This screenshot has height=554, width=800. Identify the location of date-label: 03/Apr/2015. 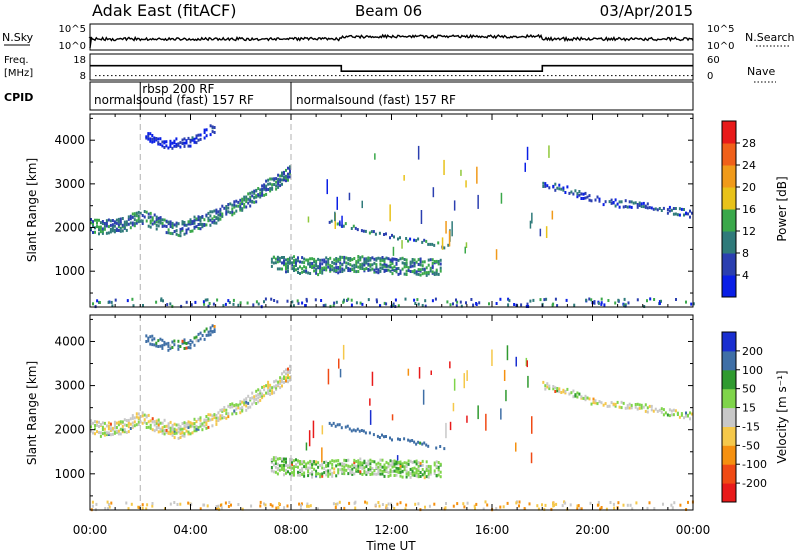
(646, 11).